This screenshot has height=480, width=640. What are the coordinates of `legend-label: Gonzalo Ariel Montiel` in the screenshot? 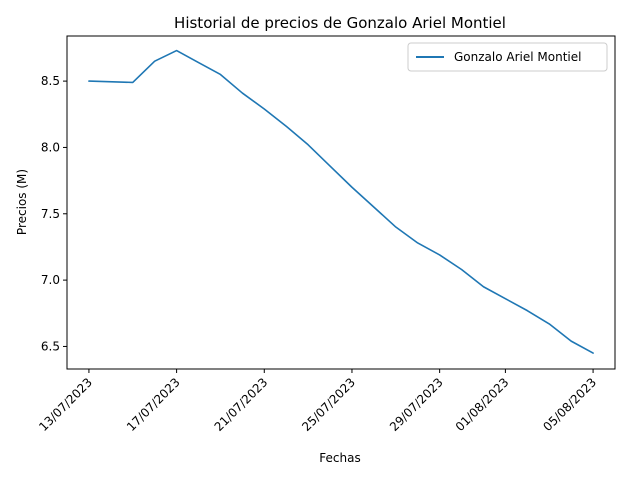 It's located at (517, 57).